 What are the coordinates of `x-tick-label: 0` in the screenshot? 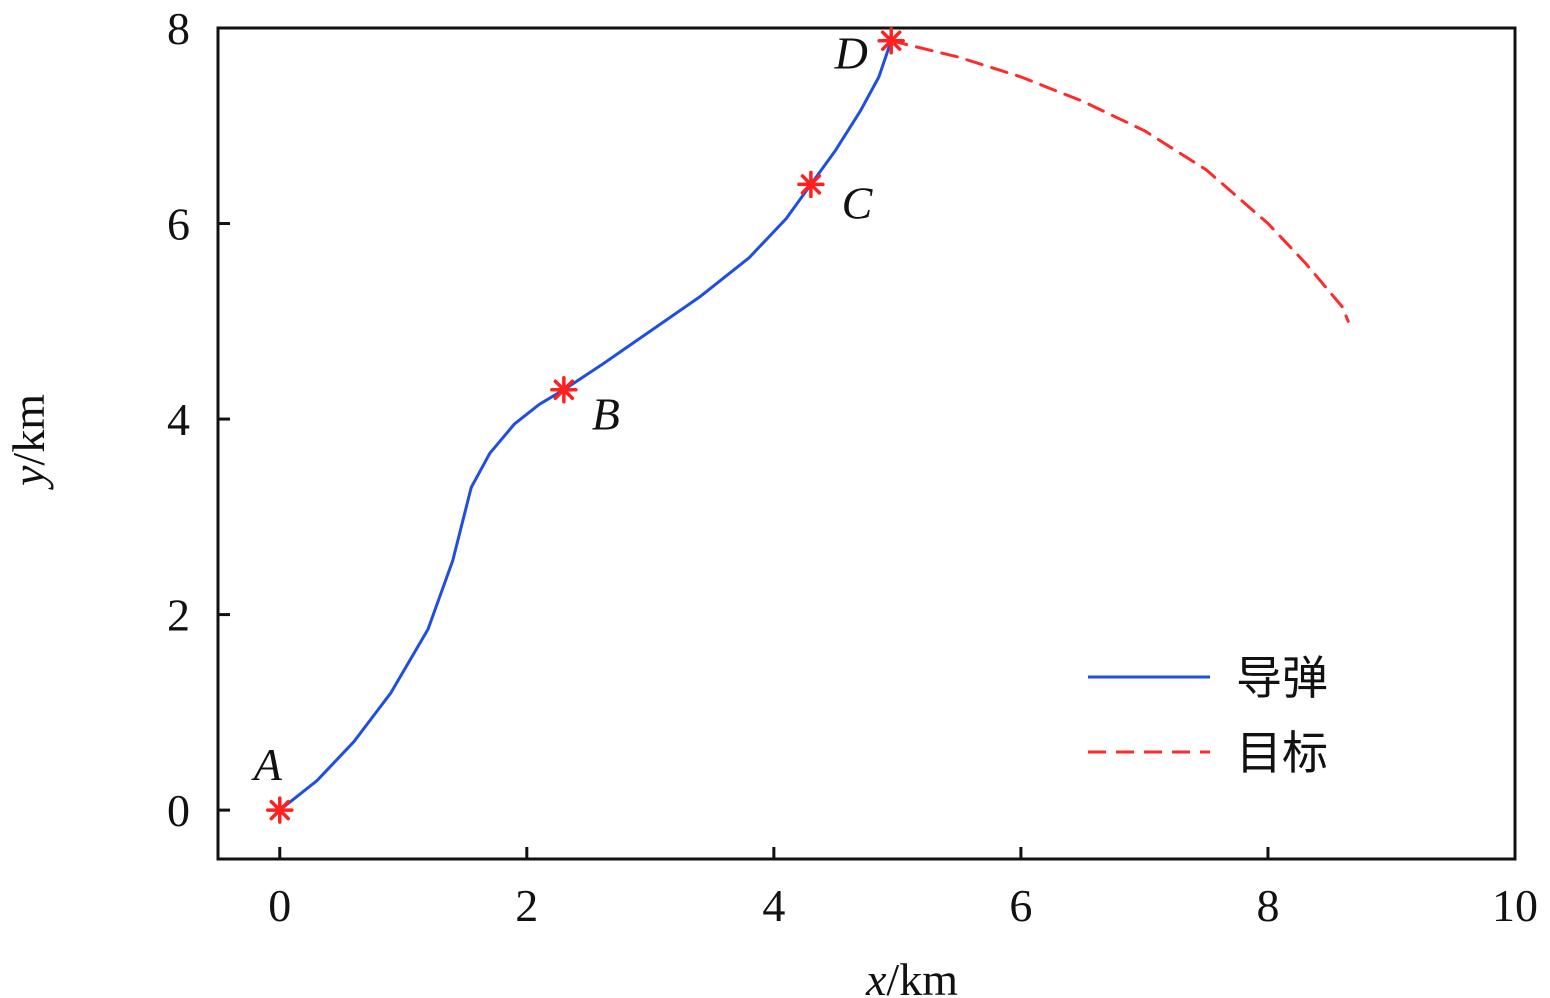 It's located at (279, 905).